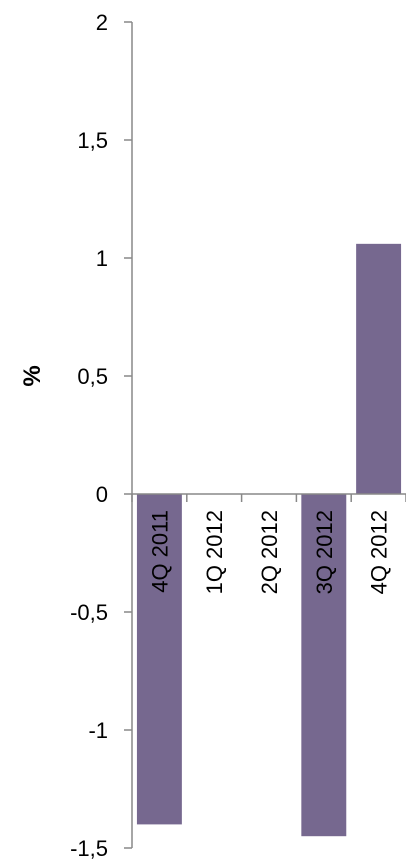 Image resolution: width=406 pixels, height=859 pixels. What do you see at coordinates (92, 140) in the screenshot?
I see `y-tick-label: 1,5` at bounding box center [92, 140].